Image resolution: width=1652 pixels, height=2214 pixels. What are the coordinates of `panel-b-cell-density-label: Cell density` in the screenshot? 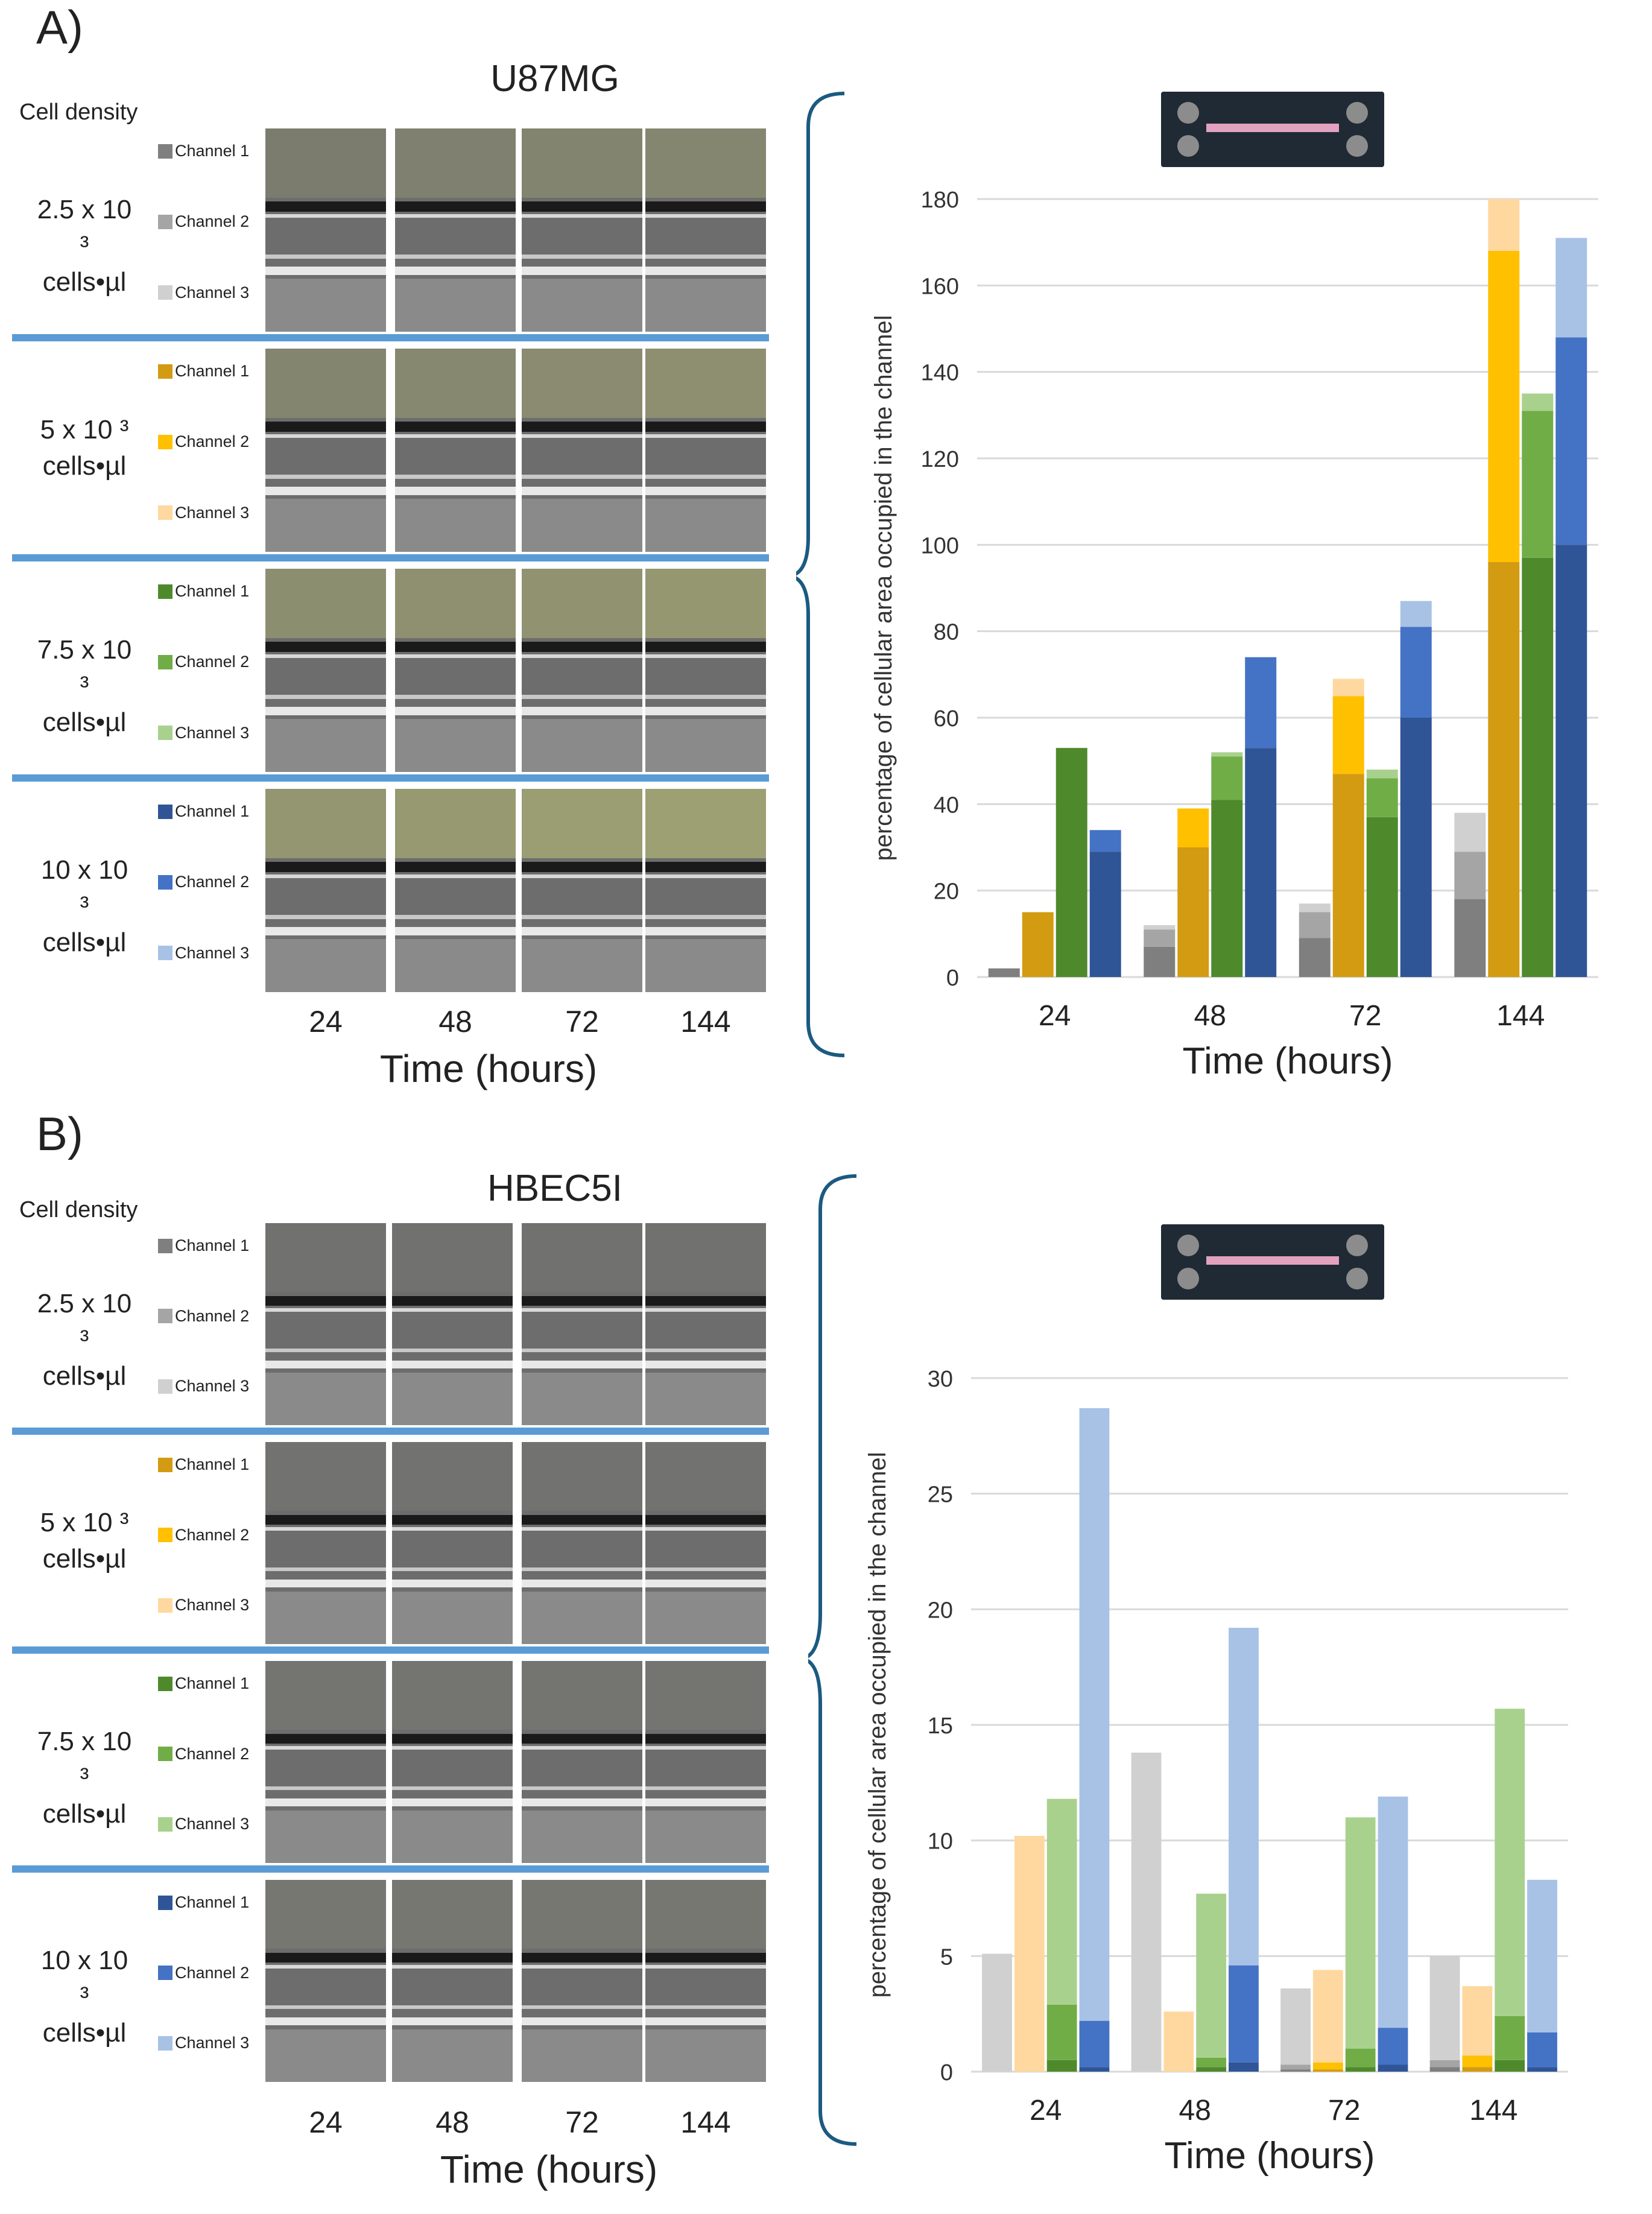 It's located at (78, 1209).